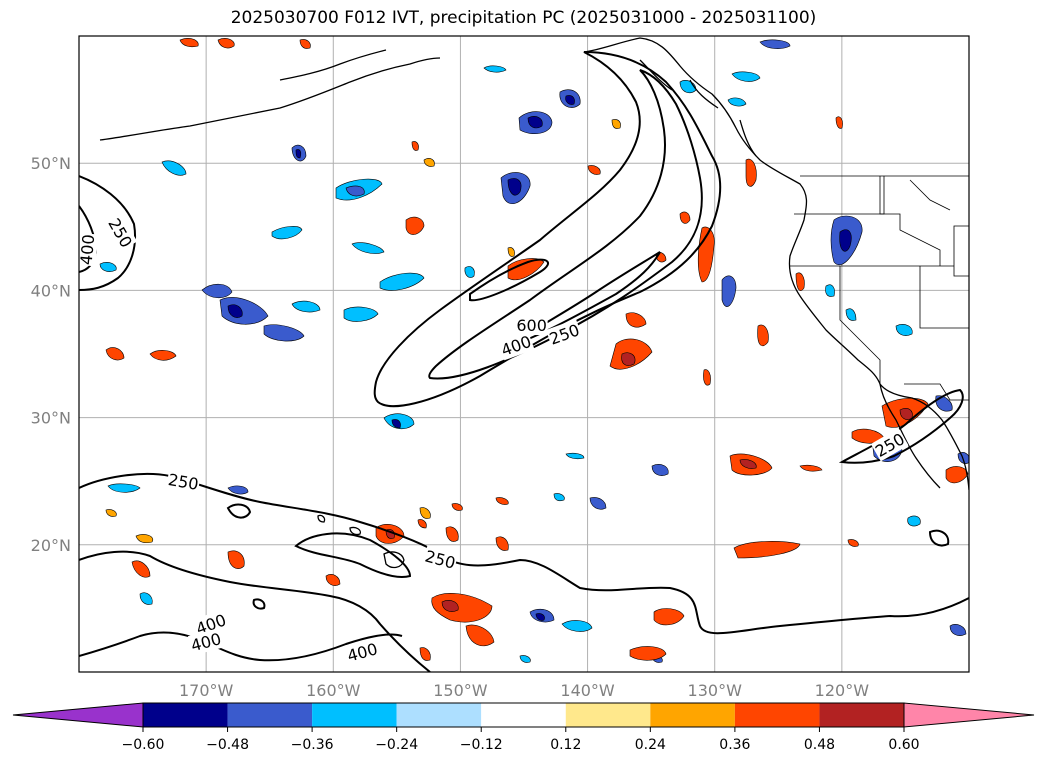 This screenshot has width=1047, height=765. Describe the element at coordinates (734, 745) in the screenshot. I see `colorbar-tick-label: 0.36` at that location.